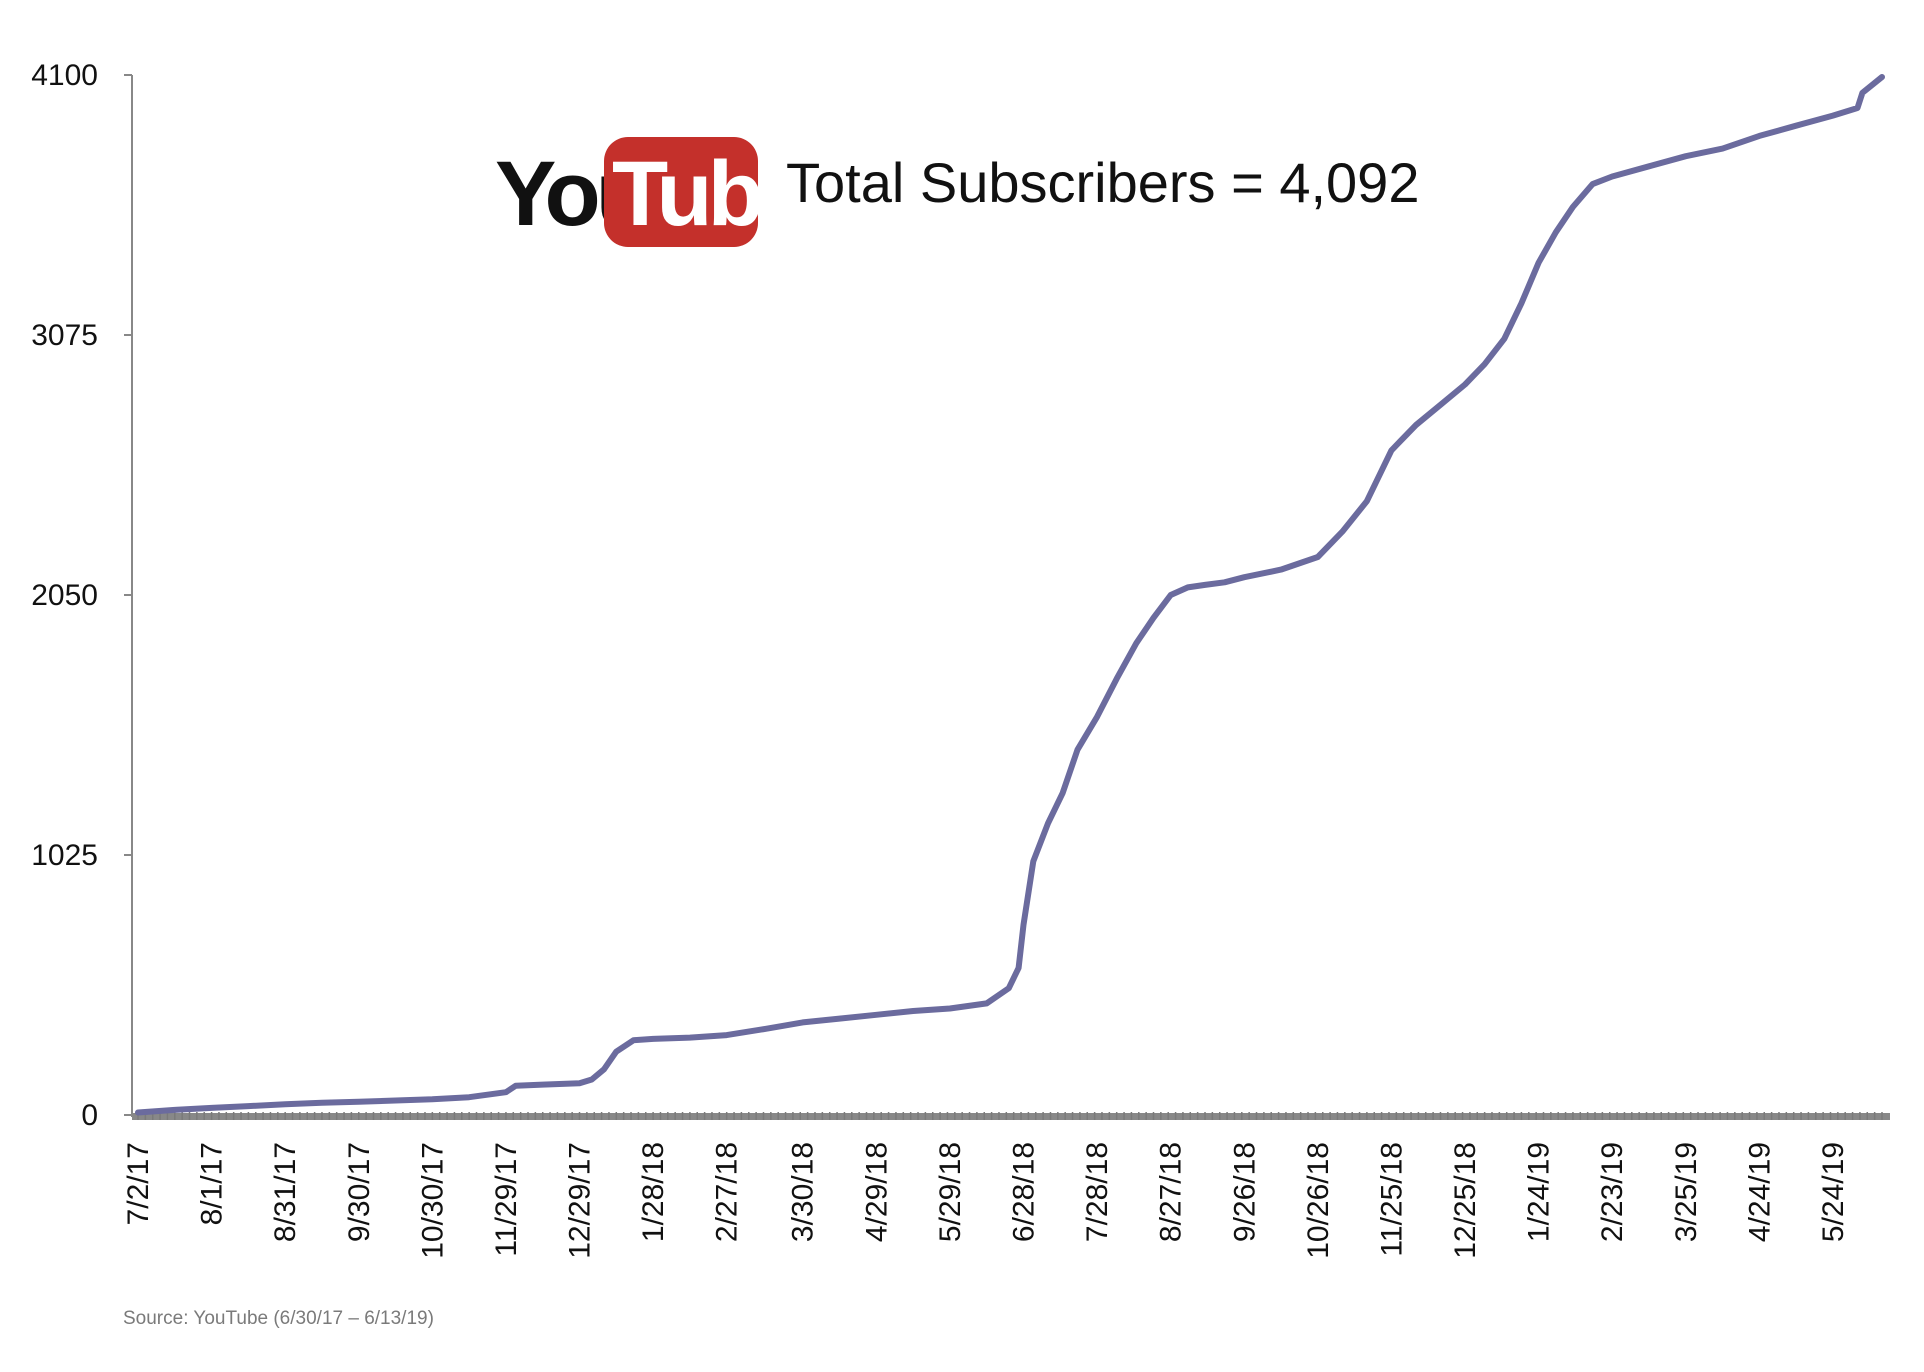 Image resolution: width=1924 pixels, height=1372 pixels. I want to click on y-tick-label: 0, so click(89, 1115).